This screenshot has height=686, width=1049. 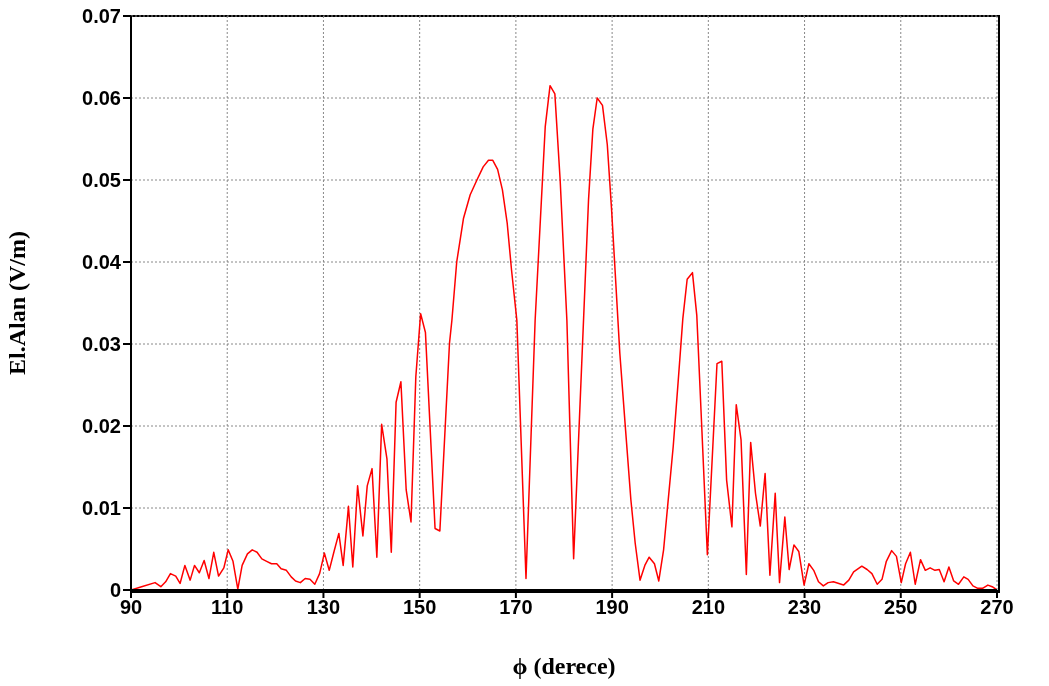 What do you see at coordinates (131, 607) in the screenshot?
I see `x-tick-label: 90` at bounding box center [131, 607].